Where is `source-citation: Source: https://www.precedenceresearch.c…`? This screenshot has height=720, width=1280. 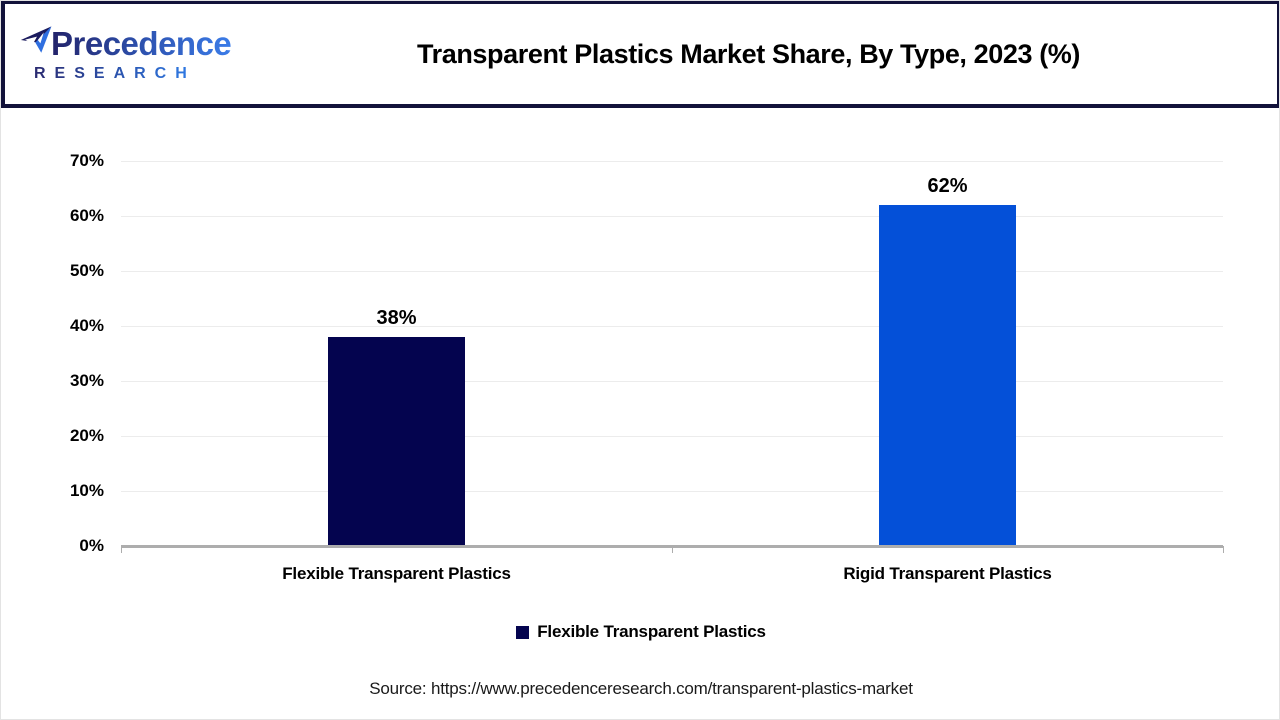
source-citation: Source: https://www.precedenceresearch.c… is located at coordinates (641, 688).